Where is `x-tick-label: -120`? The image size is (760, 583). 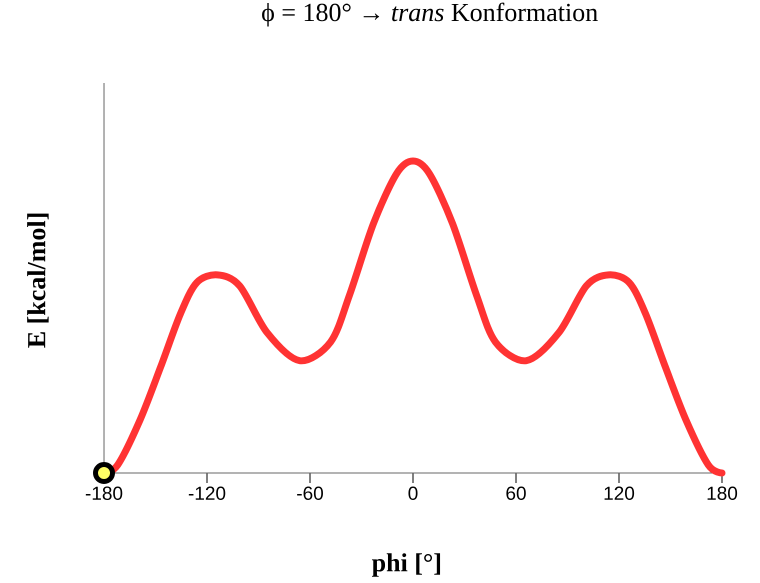
x-tick-label: -120 is located at coordinates (207, 493).